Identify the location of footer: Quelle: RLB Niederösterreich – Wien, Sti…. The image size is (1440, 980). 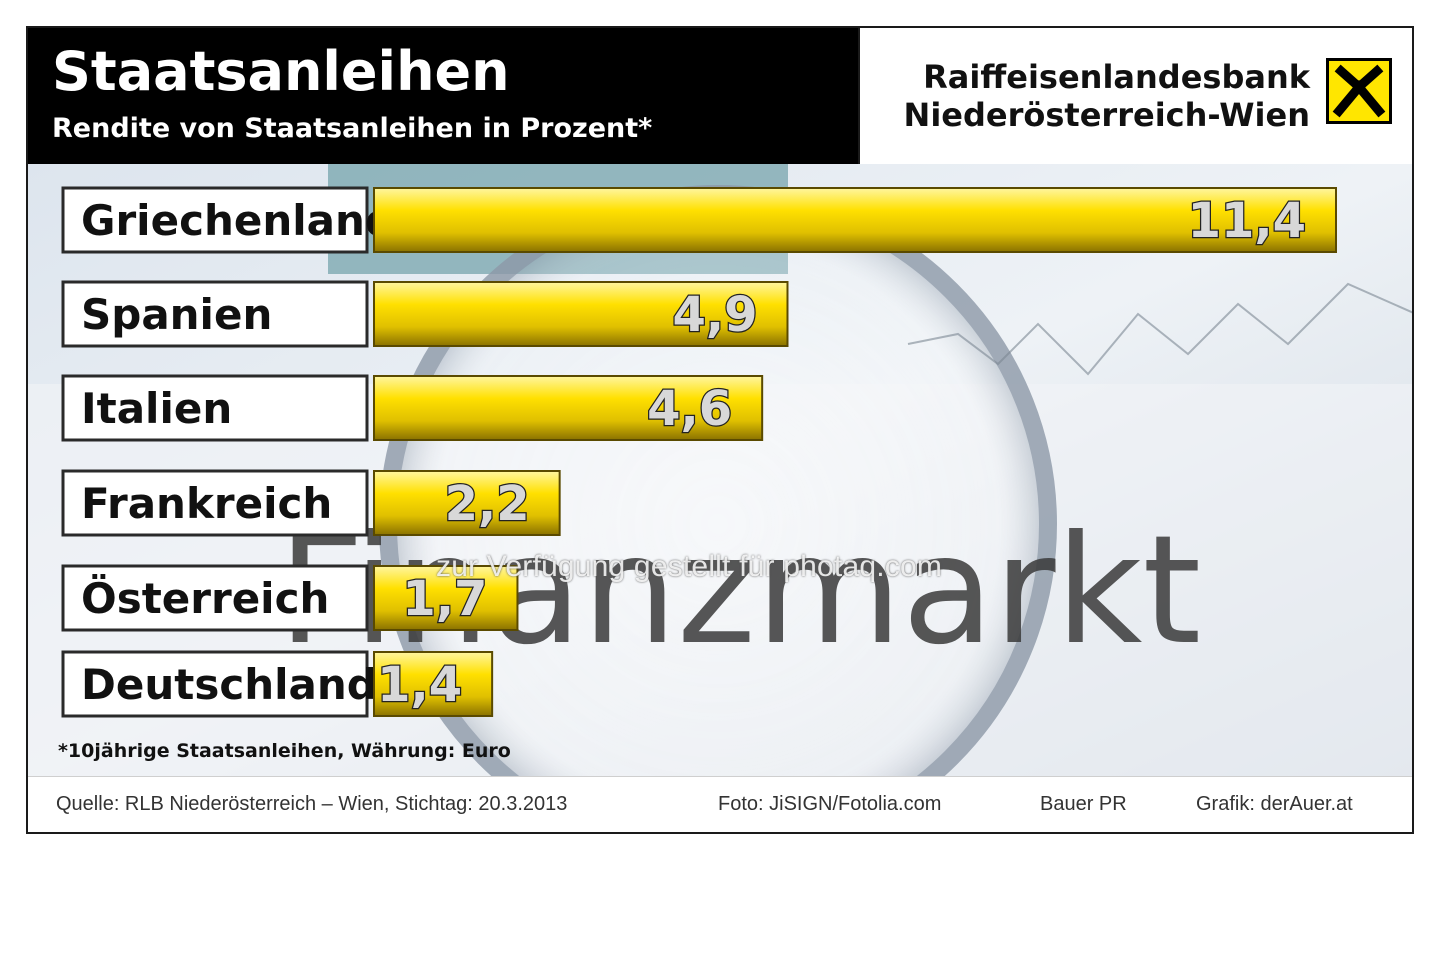
(720, 804).